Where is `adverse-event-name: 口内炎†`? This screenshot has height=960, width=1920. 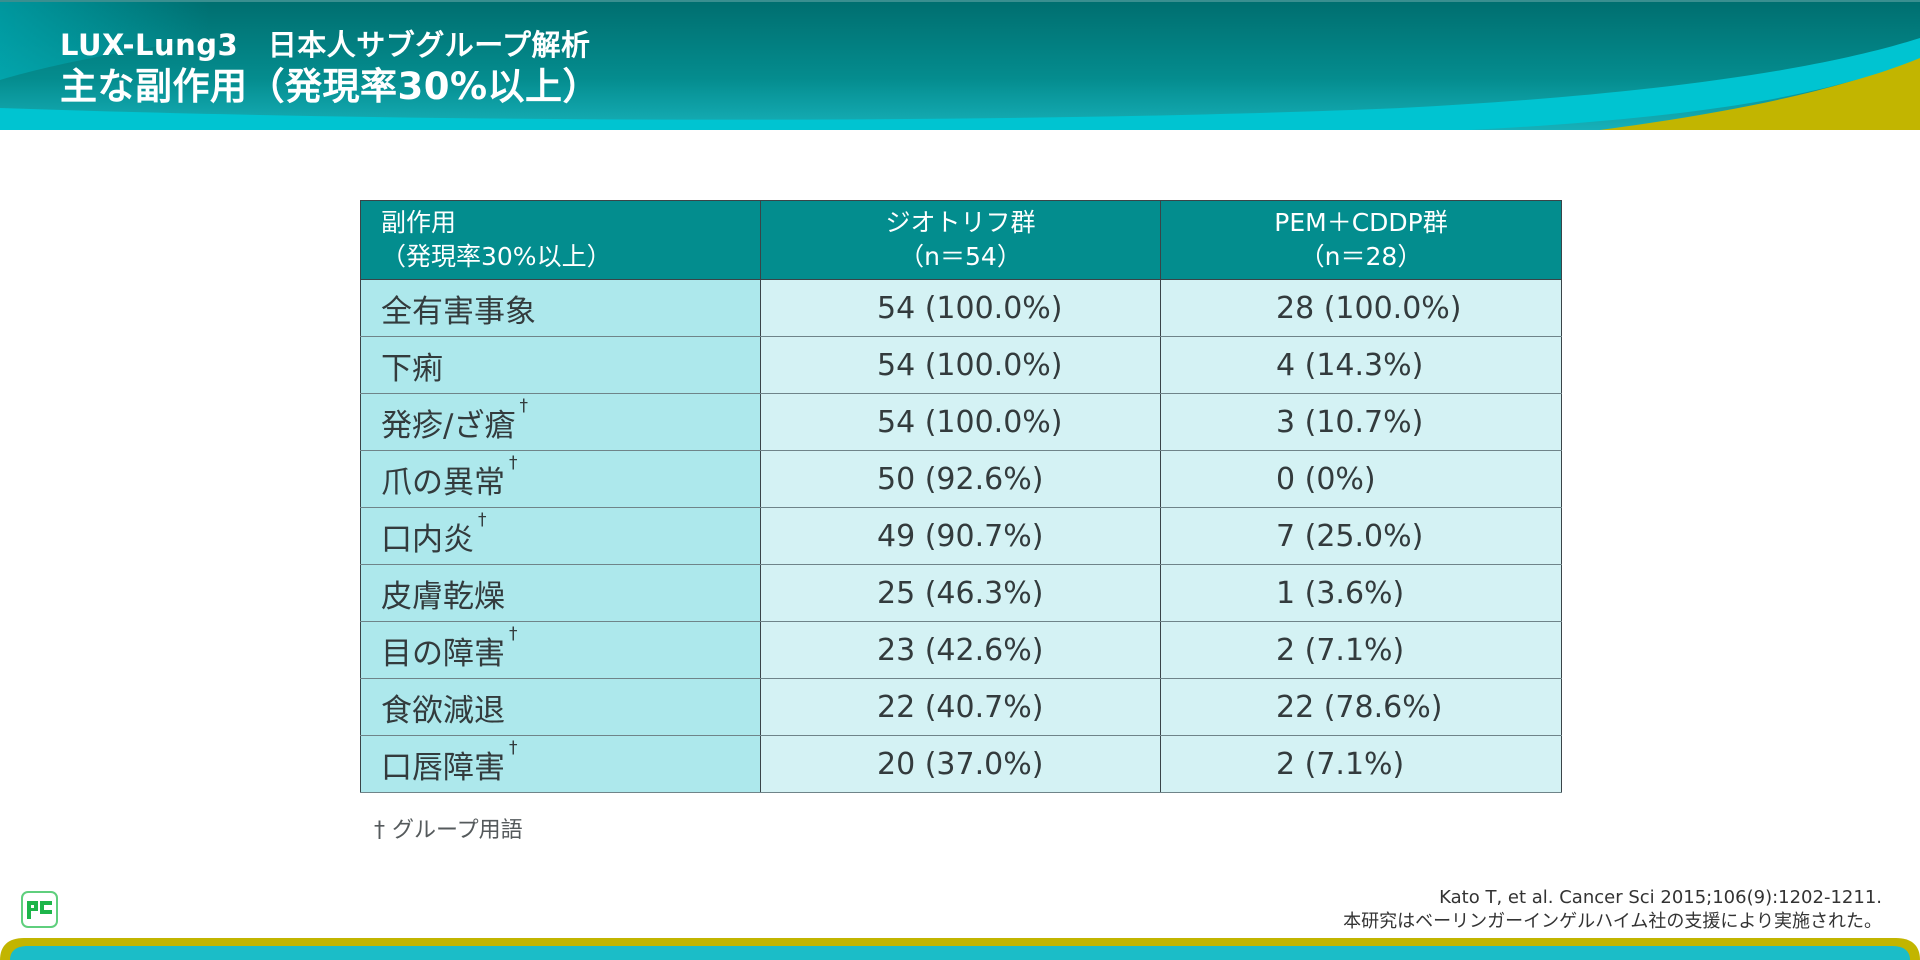
adverse-event-name: 口内炎† is located at coordinates (560, 536).